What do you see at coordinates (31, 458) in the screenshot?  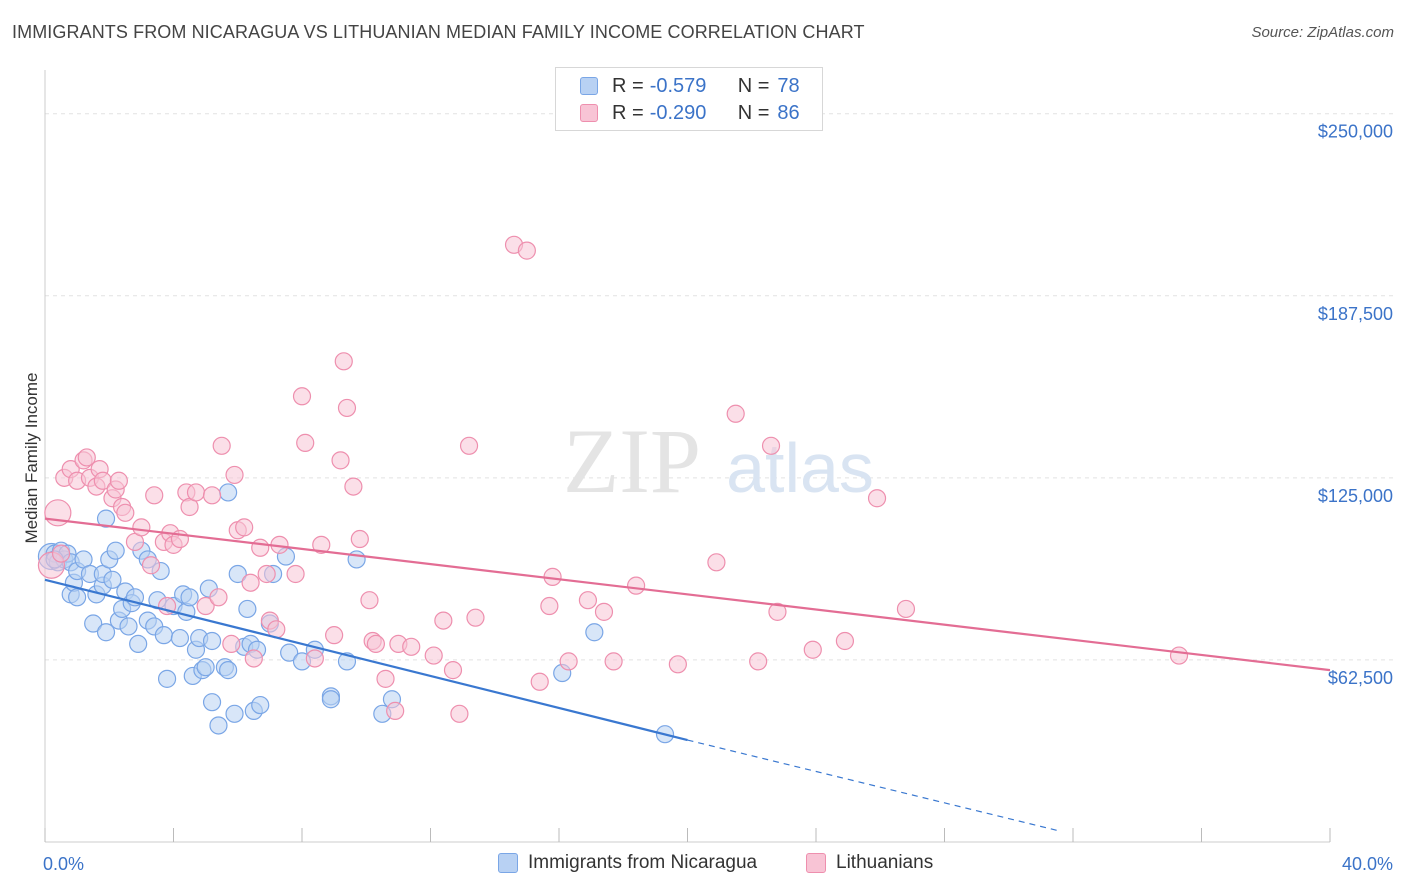 I see `y-axis-label: Median Family Income` at bounding box center [31, 458].